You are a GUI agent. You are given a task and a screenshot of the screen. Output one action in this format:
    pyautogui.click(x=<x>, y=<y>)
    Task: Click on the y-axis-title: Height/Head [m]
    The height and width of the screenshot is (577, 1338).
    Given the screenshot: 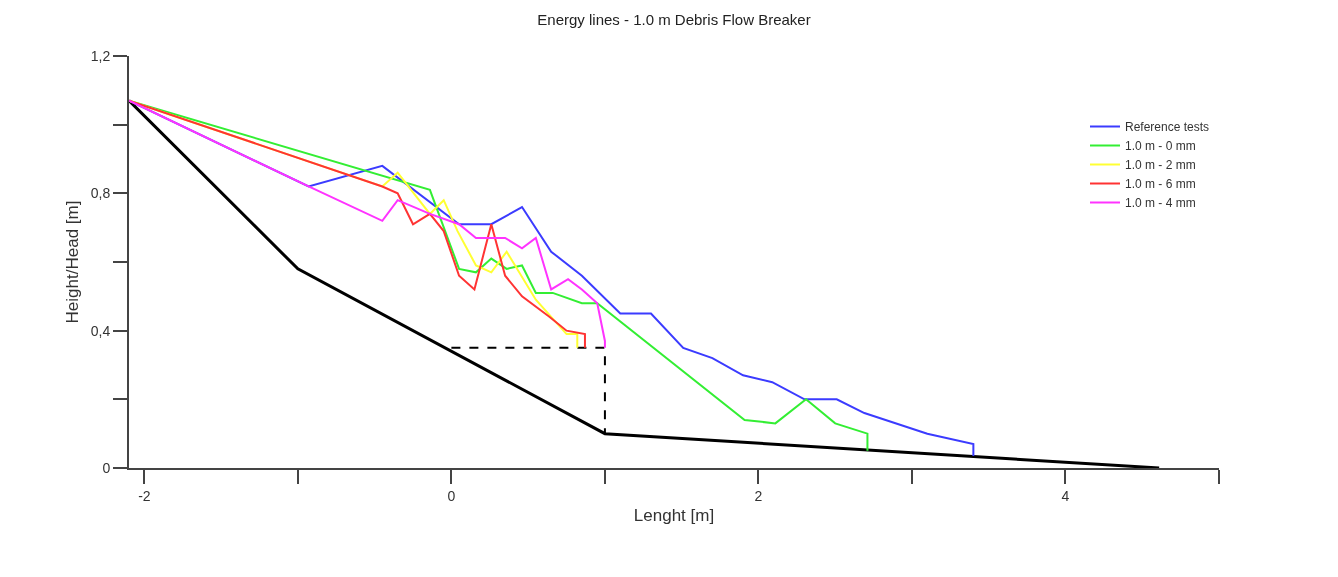 What is the action you would take?
    pyautogui.click(x=72, y=262)
    